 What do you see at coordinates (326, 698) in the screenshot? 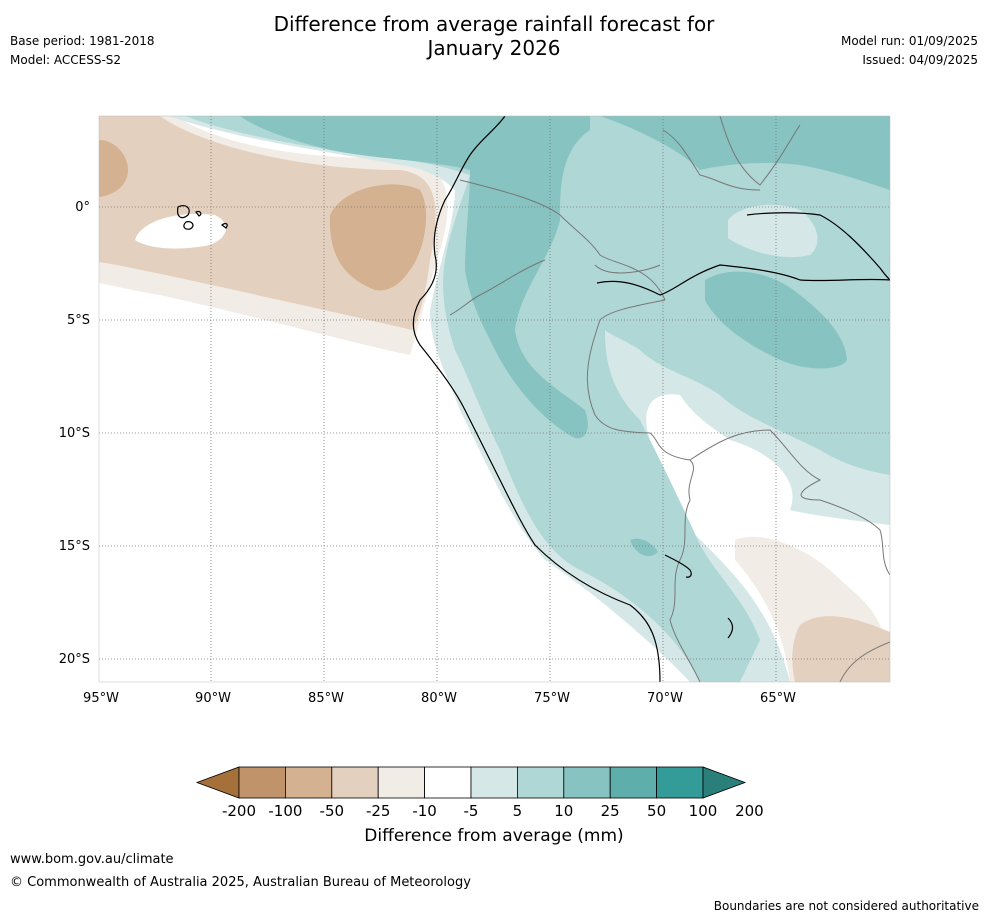
I see `lon-label-85w: 85°W` at bounding box center [326, 698].